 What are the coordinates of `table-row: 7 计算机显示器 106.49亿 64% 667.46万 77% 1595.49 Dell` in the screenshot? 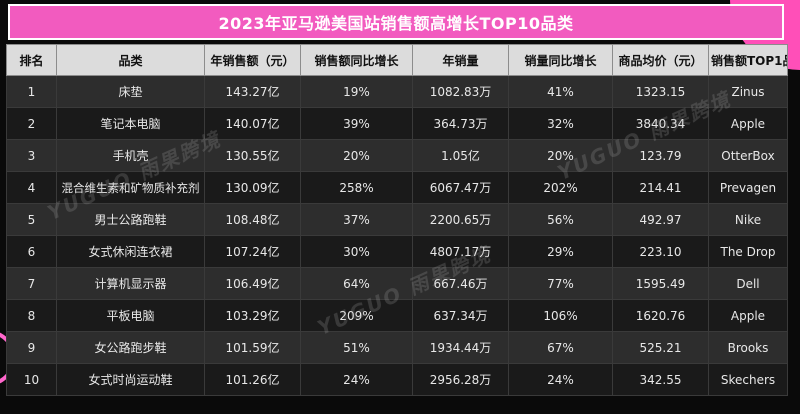 It's located at (397, 283).